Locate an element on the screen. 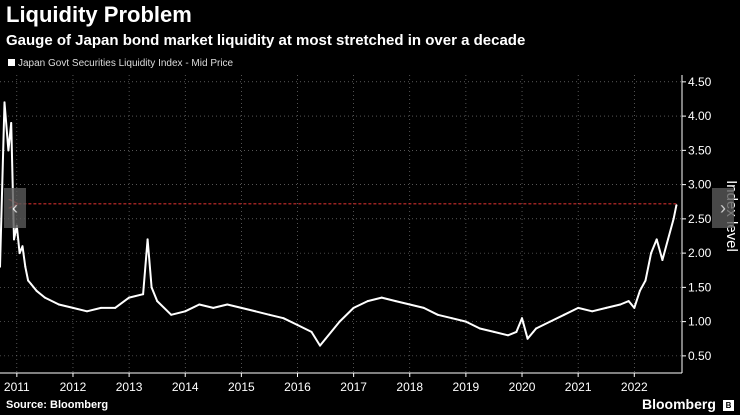  y-tick-label: 1.50 is located at coordinates (700, 287).